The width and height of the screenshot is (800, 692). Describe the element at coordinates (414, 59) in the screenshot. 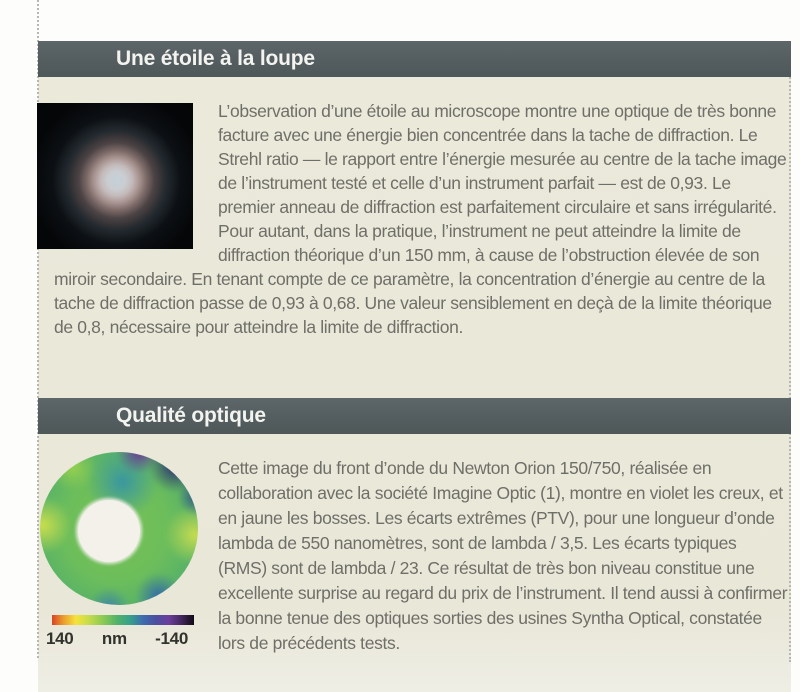

I see `section-header-star: Une étoile à la loupe` at that location.